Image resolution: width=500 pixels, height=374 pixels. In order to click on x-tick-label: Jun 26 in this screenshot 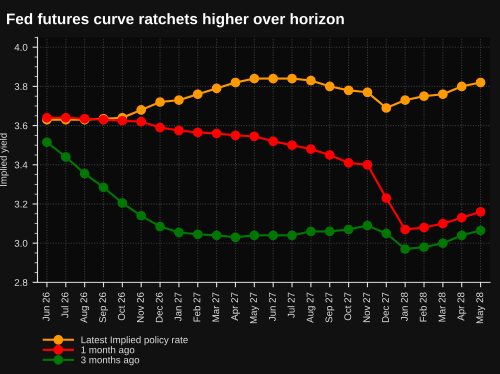, I will do `click(46, 307)`.